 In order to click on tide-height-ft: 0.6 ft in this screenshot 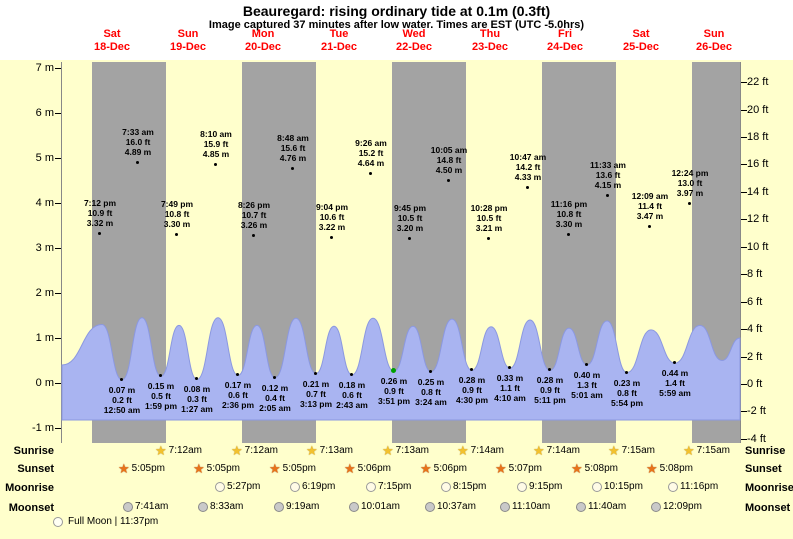, I will do `click(352, 394)`.